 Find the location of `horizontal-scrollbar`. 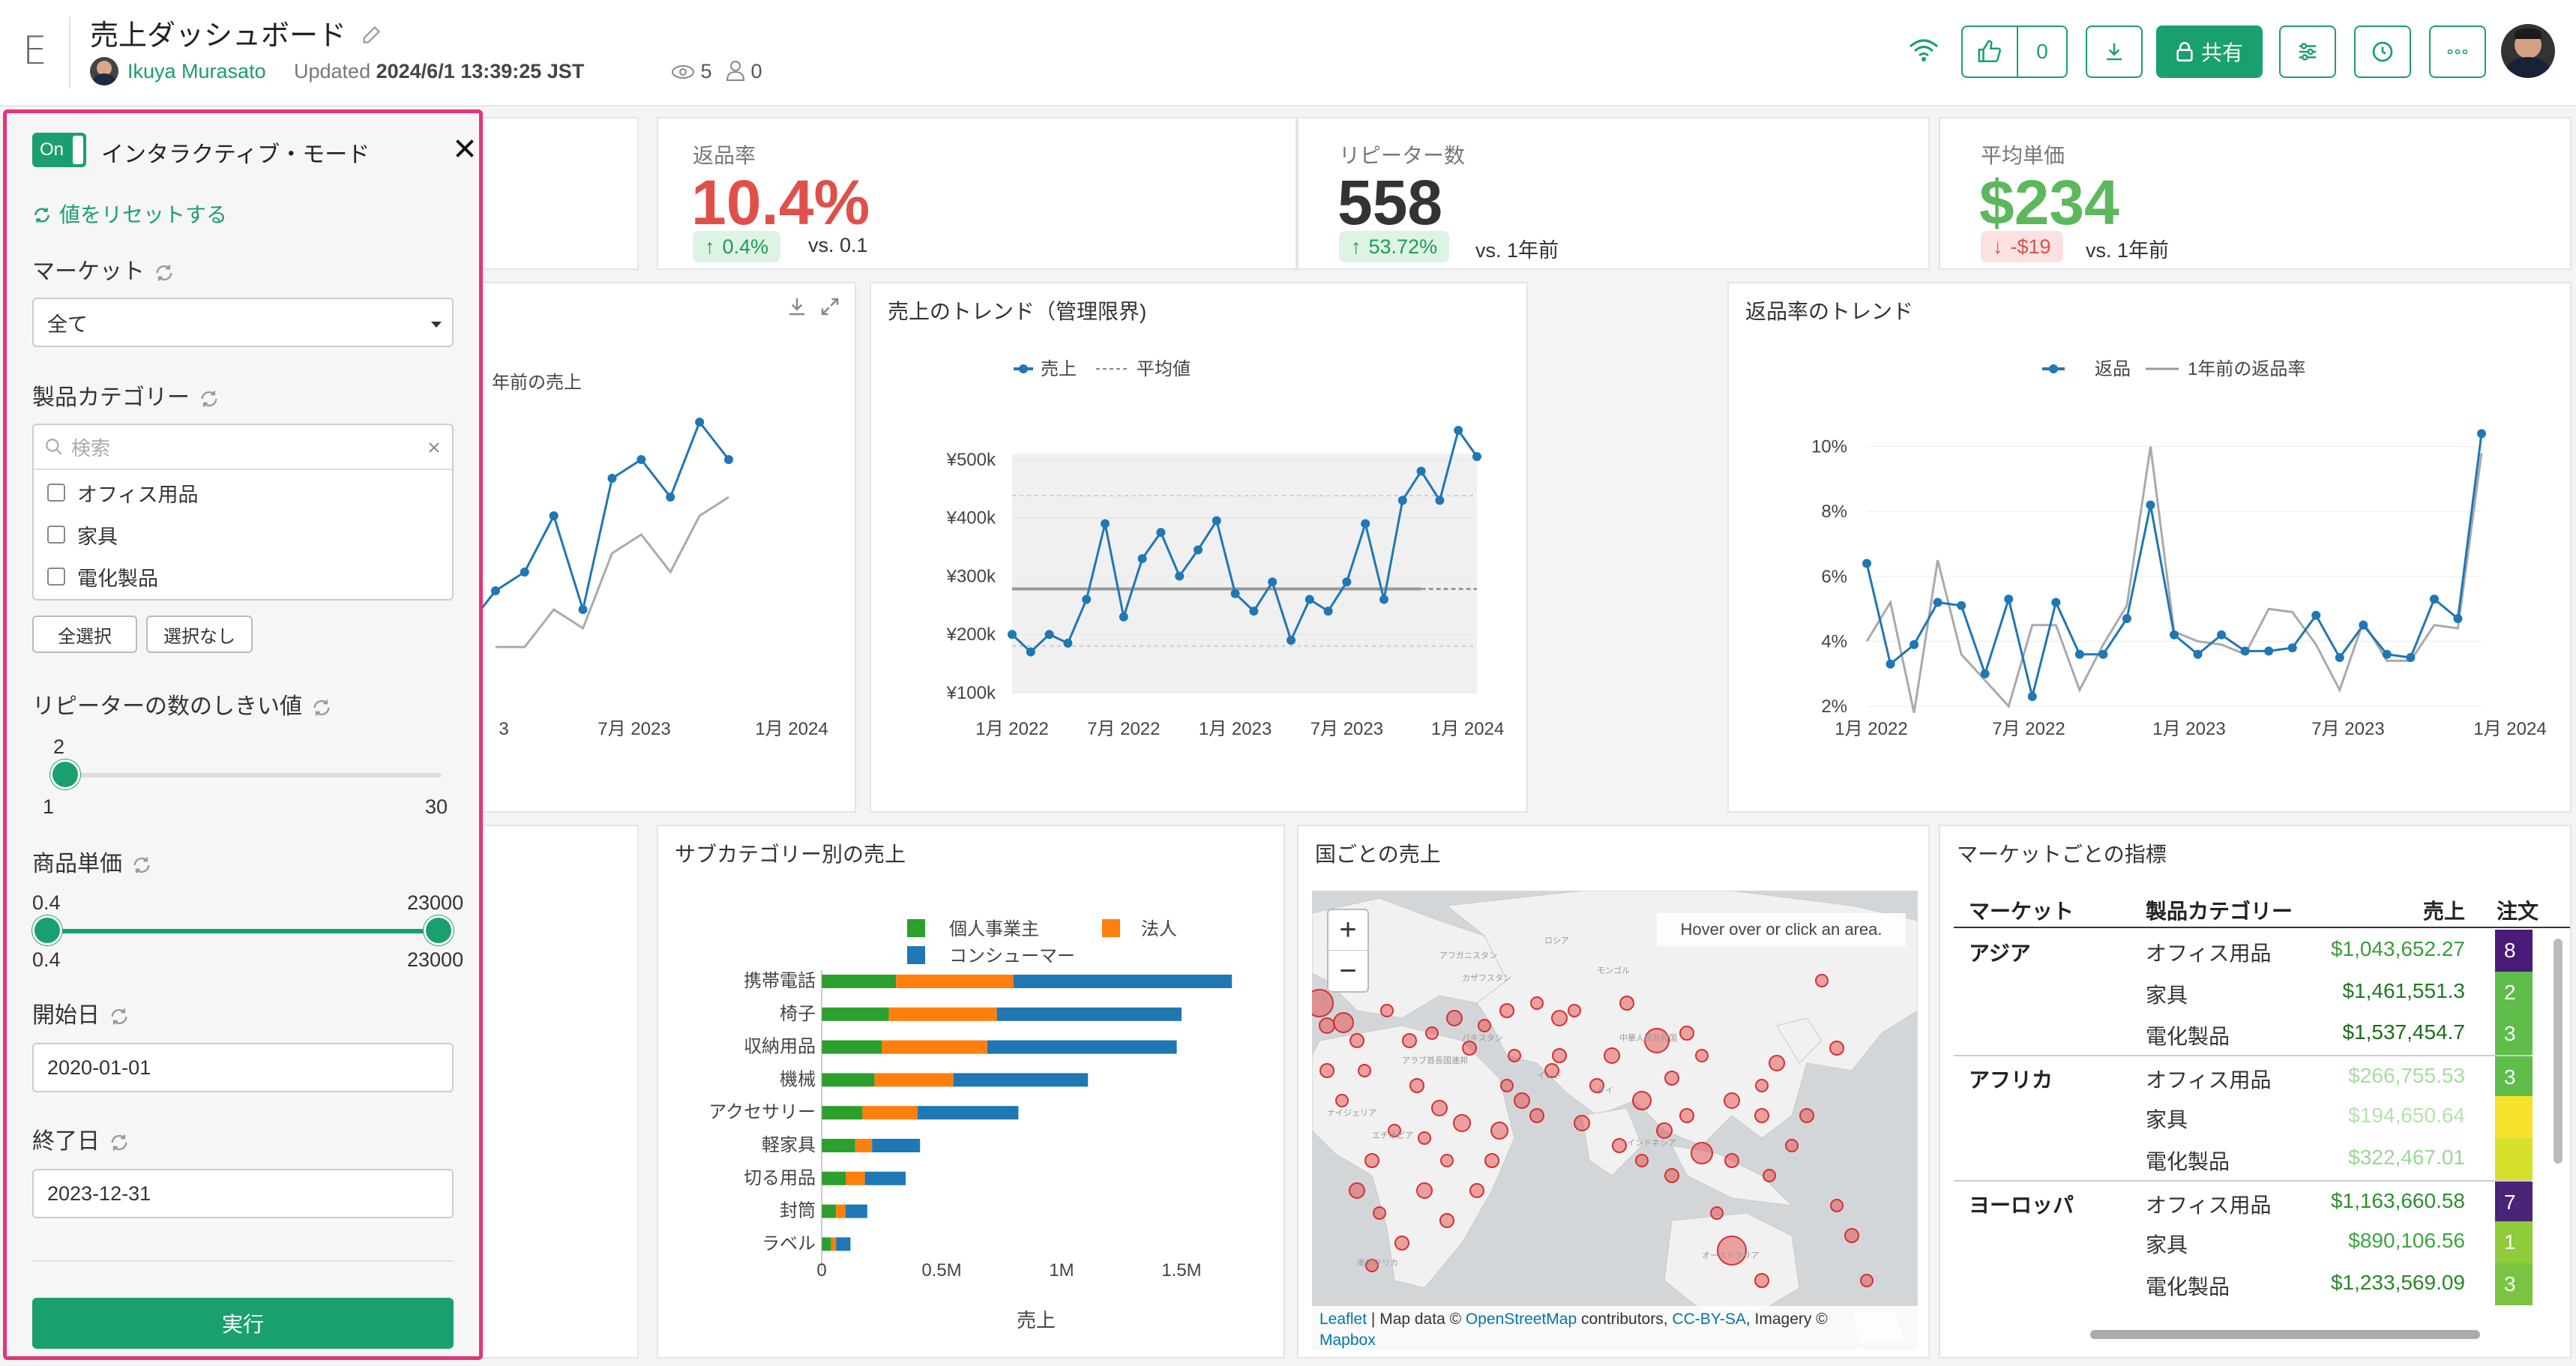

horizontal-scrollbar is located at coordinates (2285, 1334).